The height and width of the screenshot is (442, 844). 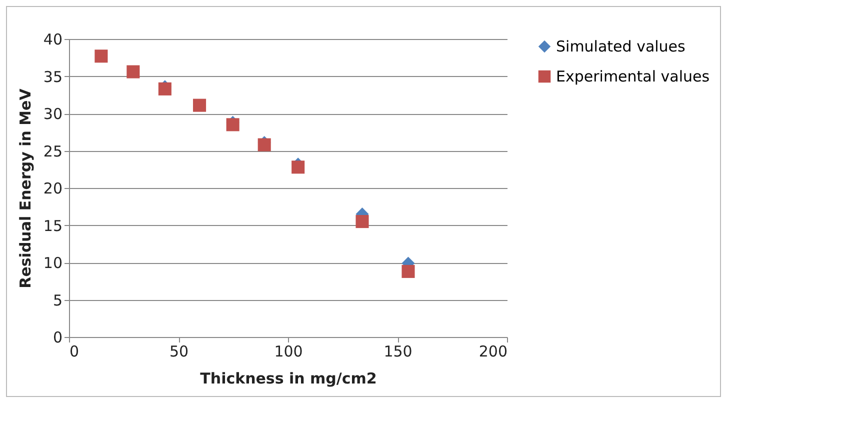 I want to click on x-tick-label: 150, so click(x=398, y=351).